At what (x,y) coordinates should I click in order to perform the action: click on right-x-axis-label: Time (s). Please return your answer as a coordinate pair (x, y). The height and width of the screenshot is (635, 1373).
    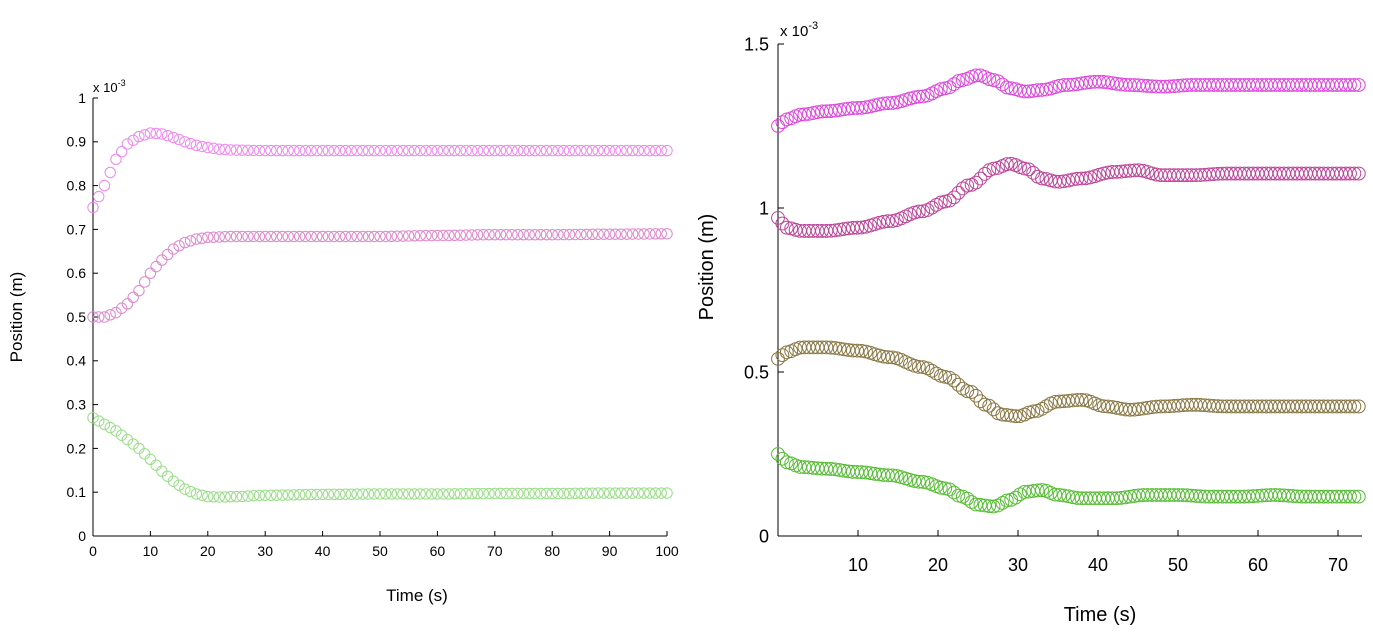
    Looking at the image, I should click on (1100, 615).